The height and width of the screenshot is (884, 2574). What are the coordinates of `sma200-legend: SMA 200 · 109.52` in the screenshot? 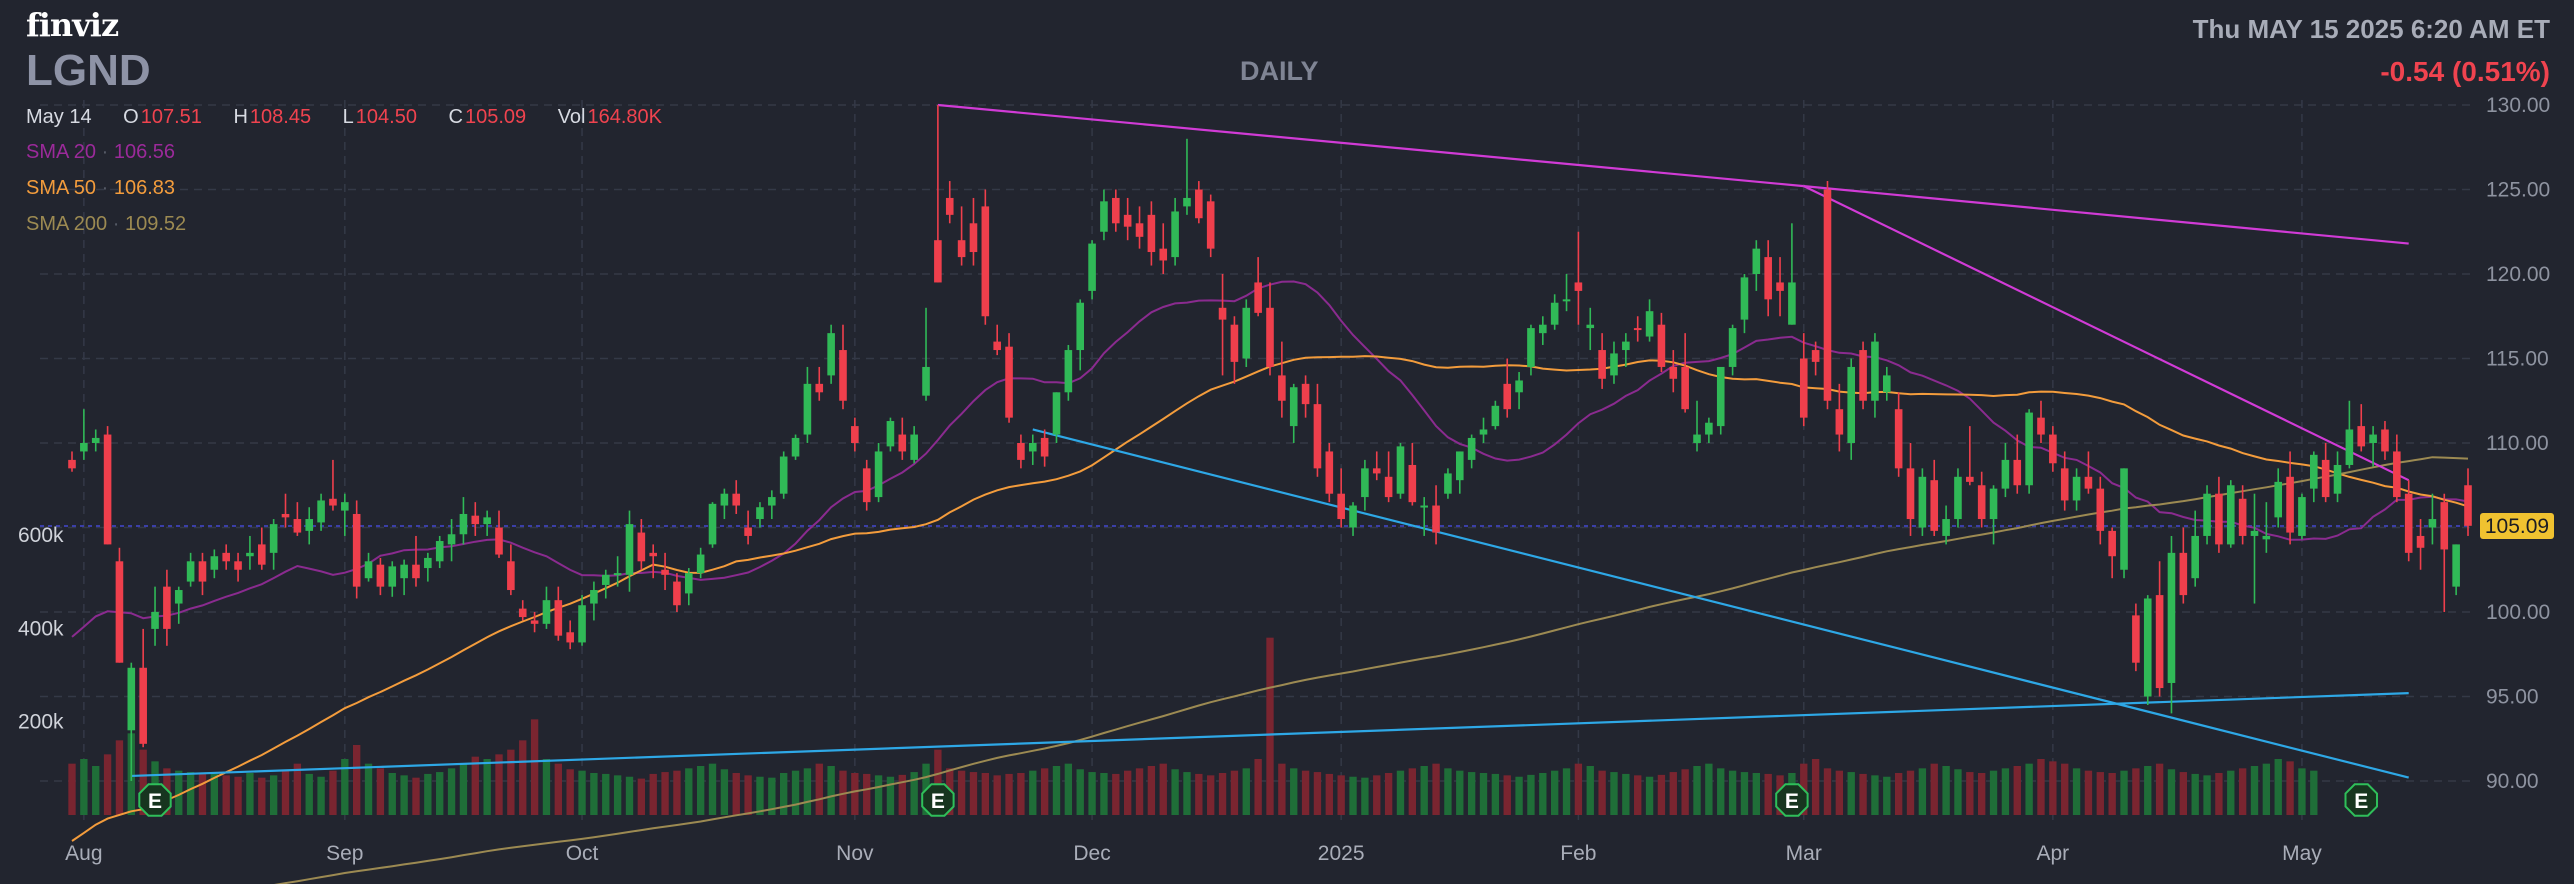 It's located at (106, 224).